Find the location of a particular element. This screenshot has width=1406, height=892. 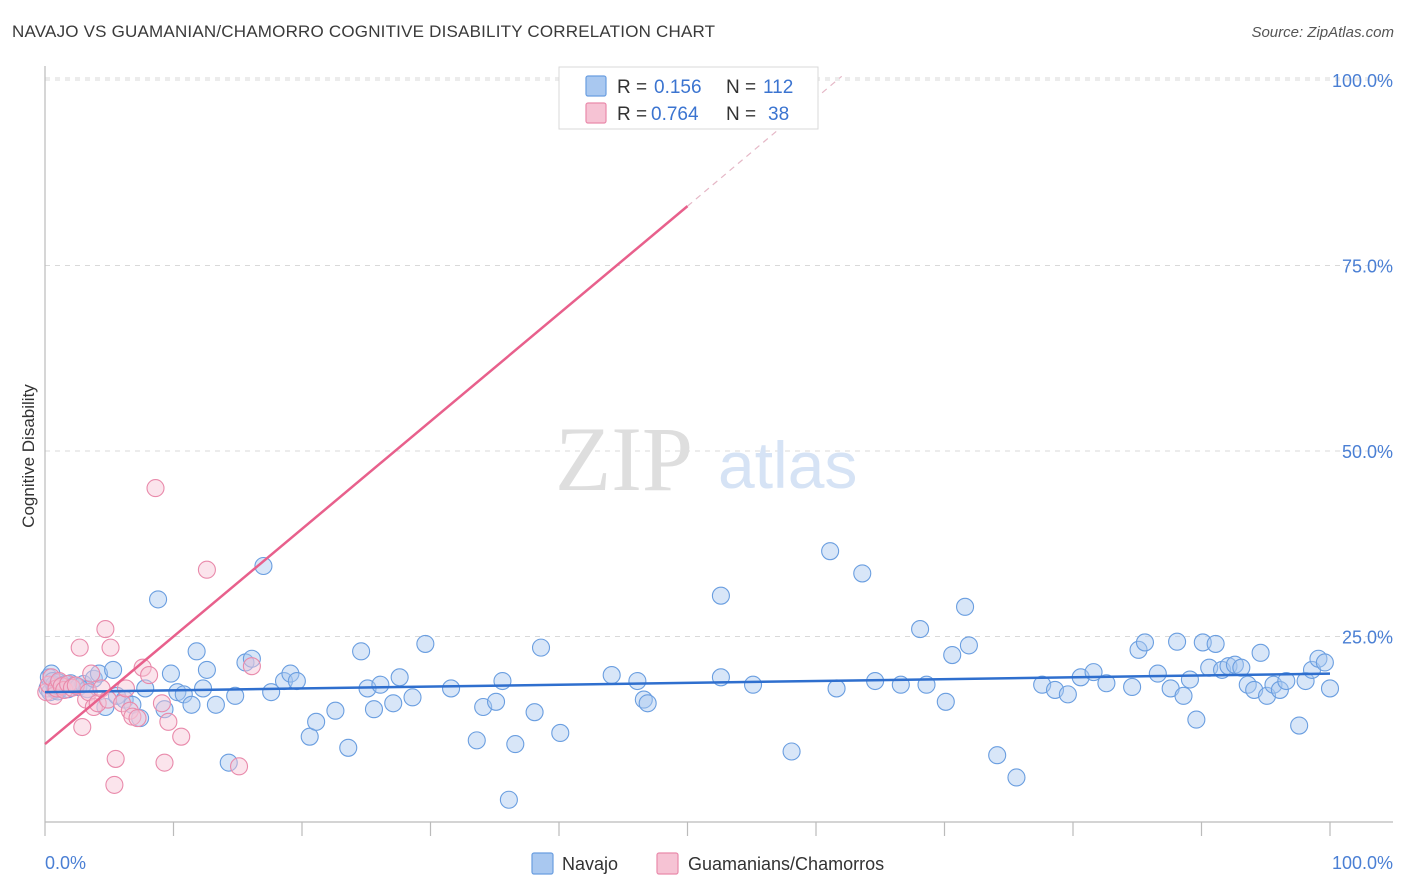

legend-r-value-2: 0.764 is located at coordinates (675, 114).